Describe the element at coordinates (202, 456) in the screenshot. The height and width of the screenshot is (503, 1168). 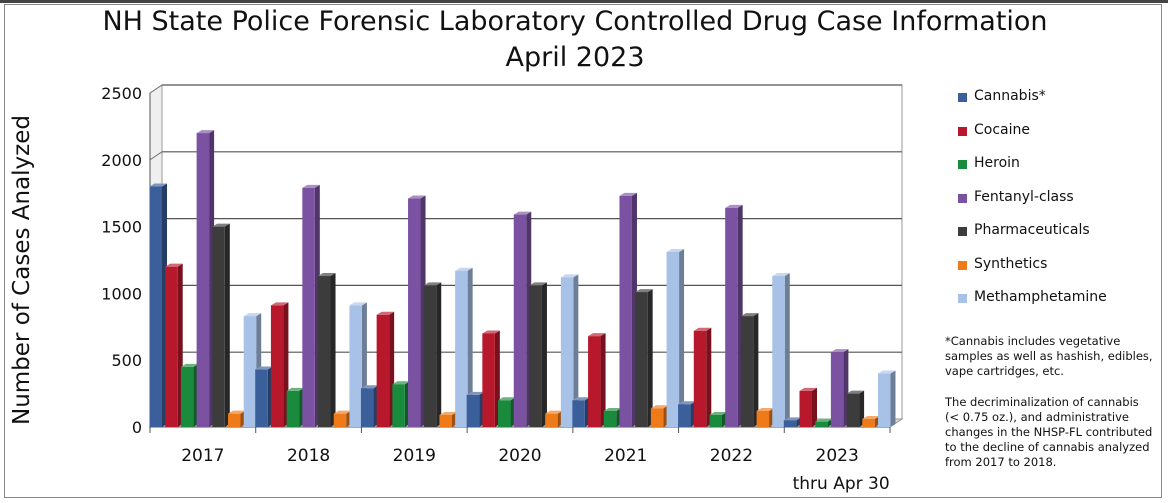
I see `x-tick-label-2017: 2017` at that location.